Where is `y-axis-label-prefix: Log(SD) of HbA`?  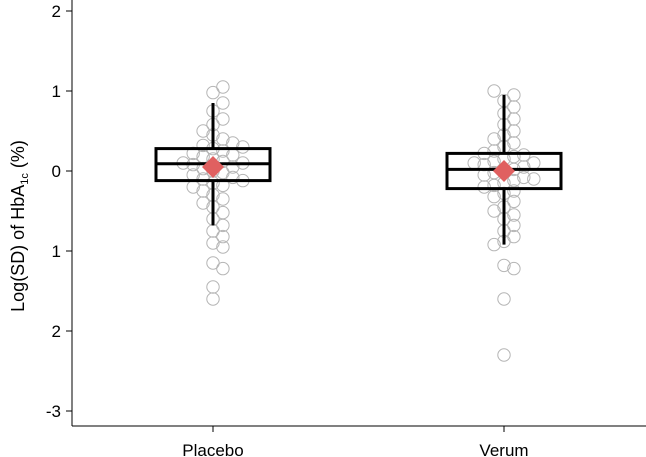
y-axis-label-prefix: Log(SD) of HbA is located at coordinates (18, 248).